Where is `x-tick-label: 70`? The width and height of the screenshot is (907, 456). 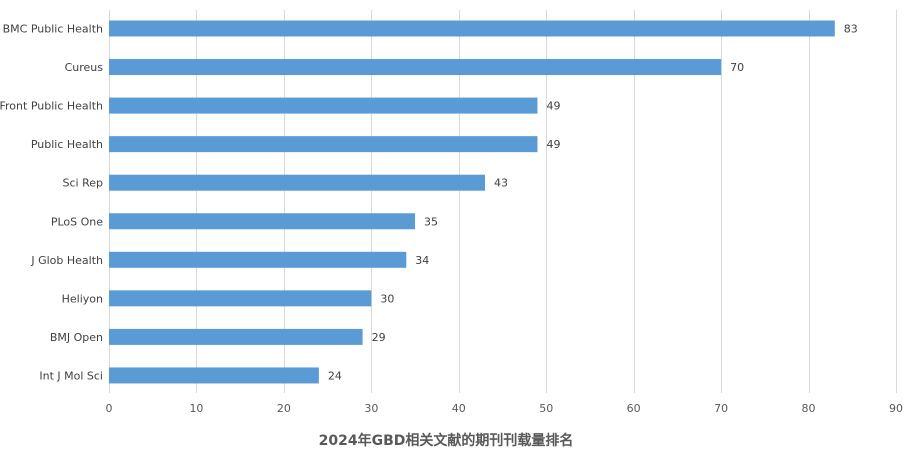
x-tick-label: 70 is located at coordinates (721, 408).